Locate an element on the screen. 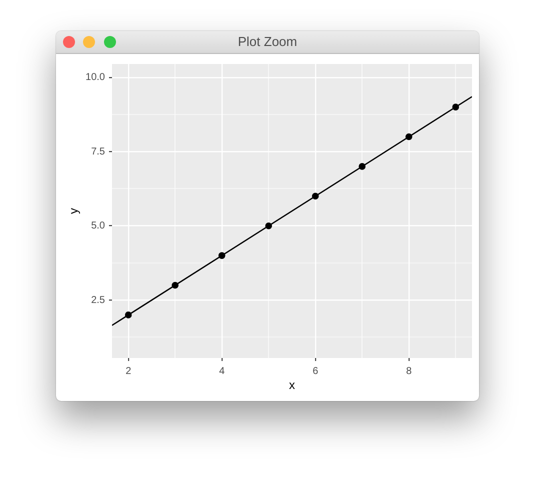 This screenshot has height=481, width=535. y-tick-label: 10.0 is located at coordinates (96, 78).